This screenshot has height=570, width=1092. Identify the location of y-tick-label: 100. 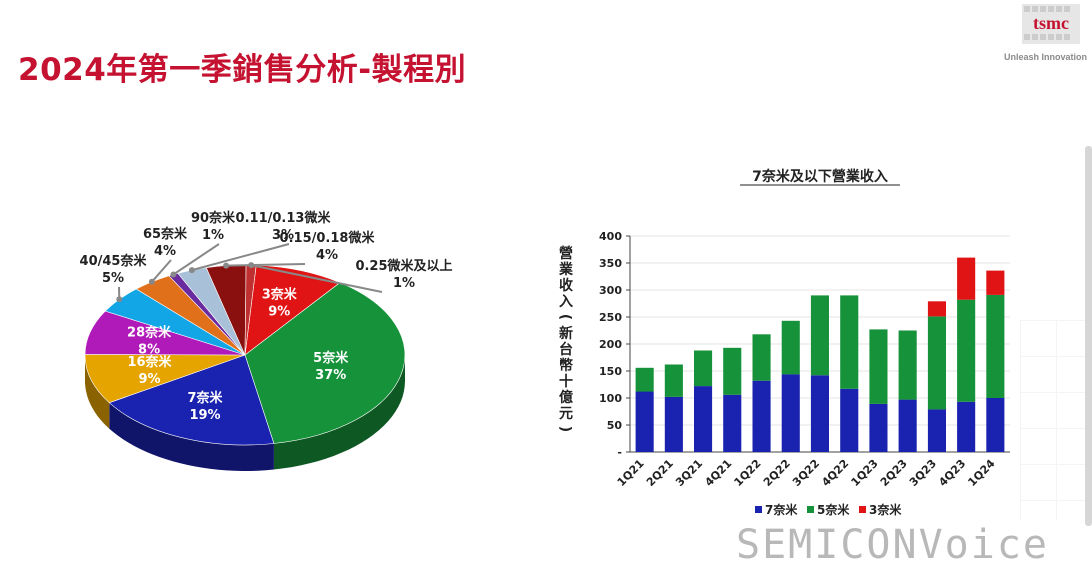
(610, 398).